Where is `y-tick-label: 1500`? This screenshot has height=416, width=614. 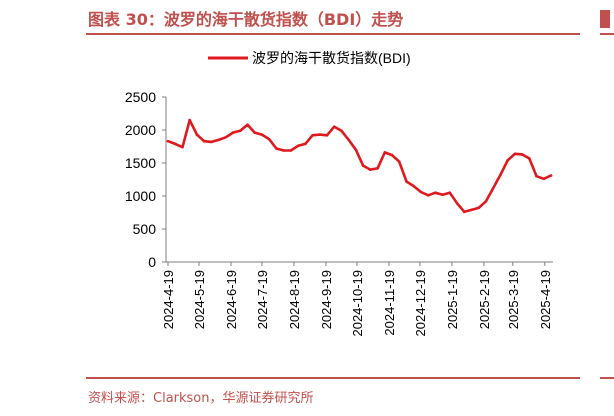 y-tick-label: 1500 is located at coordinates (140, 163).